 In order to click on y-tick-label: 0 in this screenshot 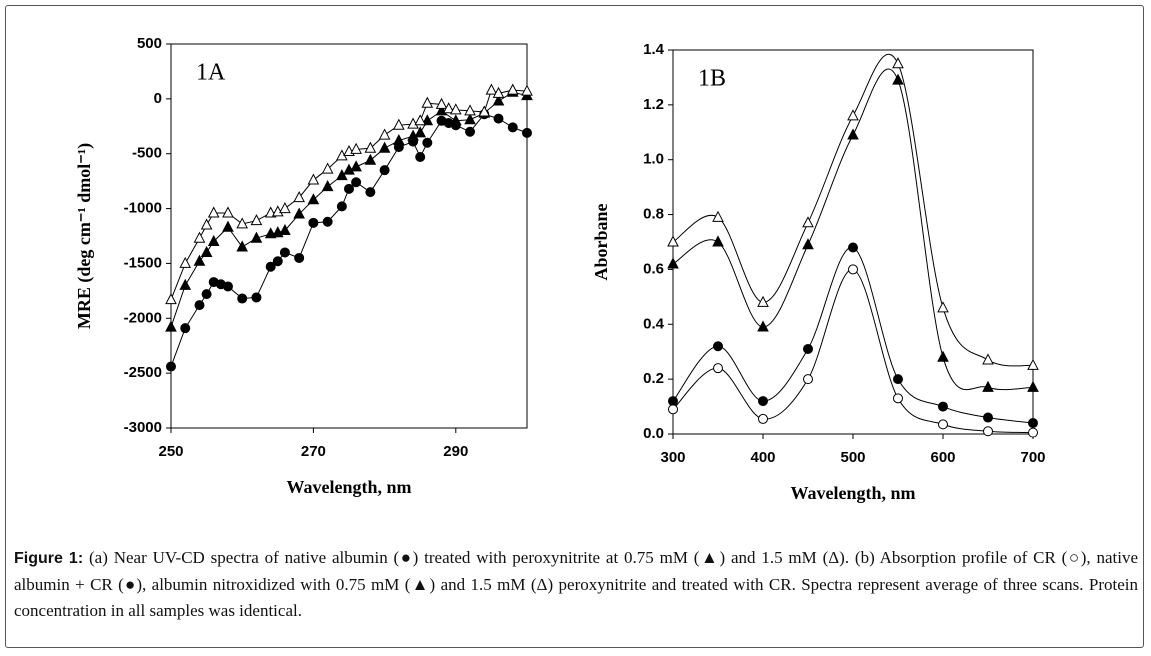, I will do `click(158, 98)`.